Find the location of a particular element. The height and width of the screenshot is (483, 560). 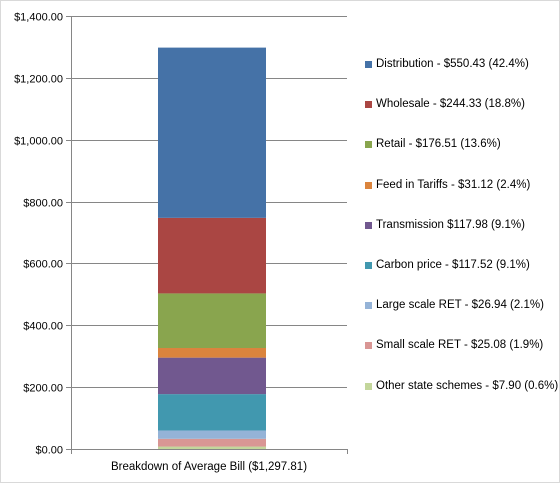

legend-label: Other state schemes - $7.90 (0.6%) is located at coordinates (467, 386).